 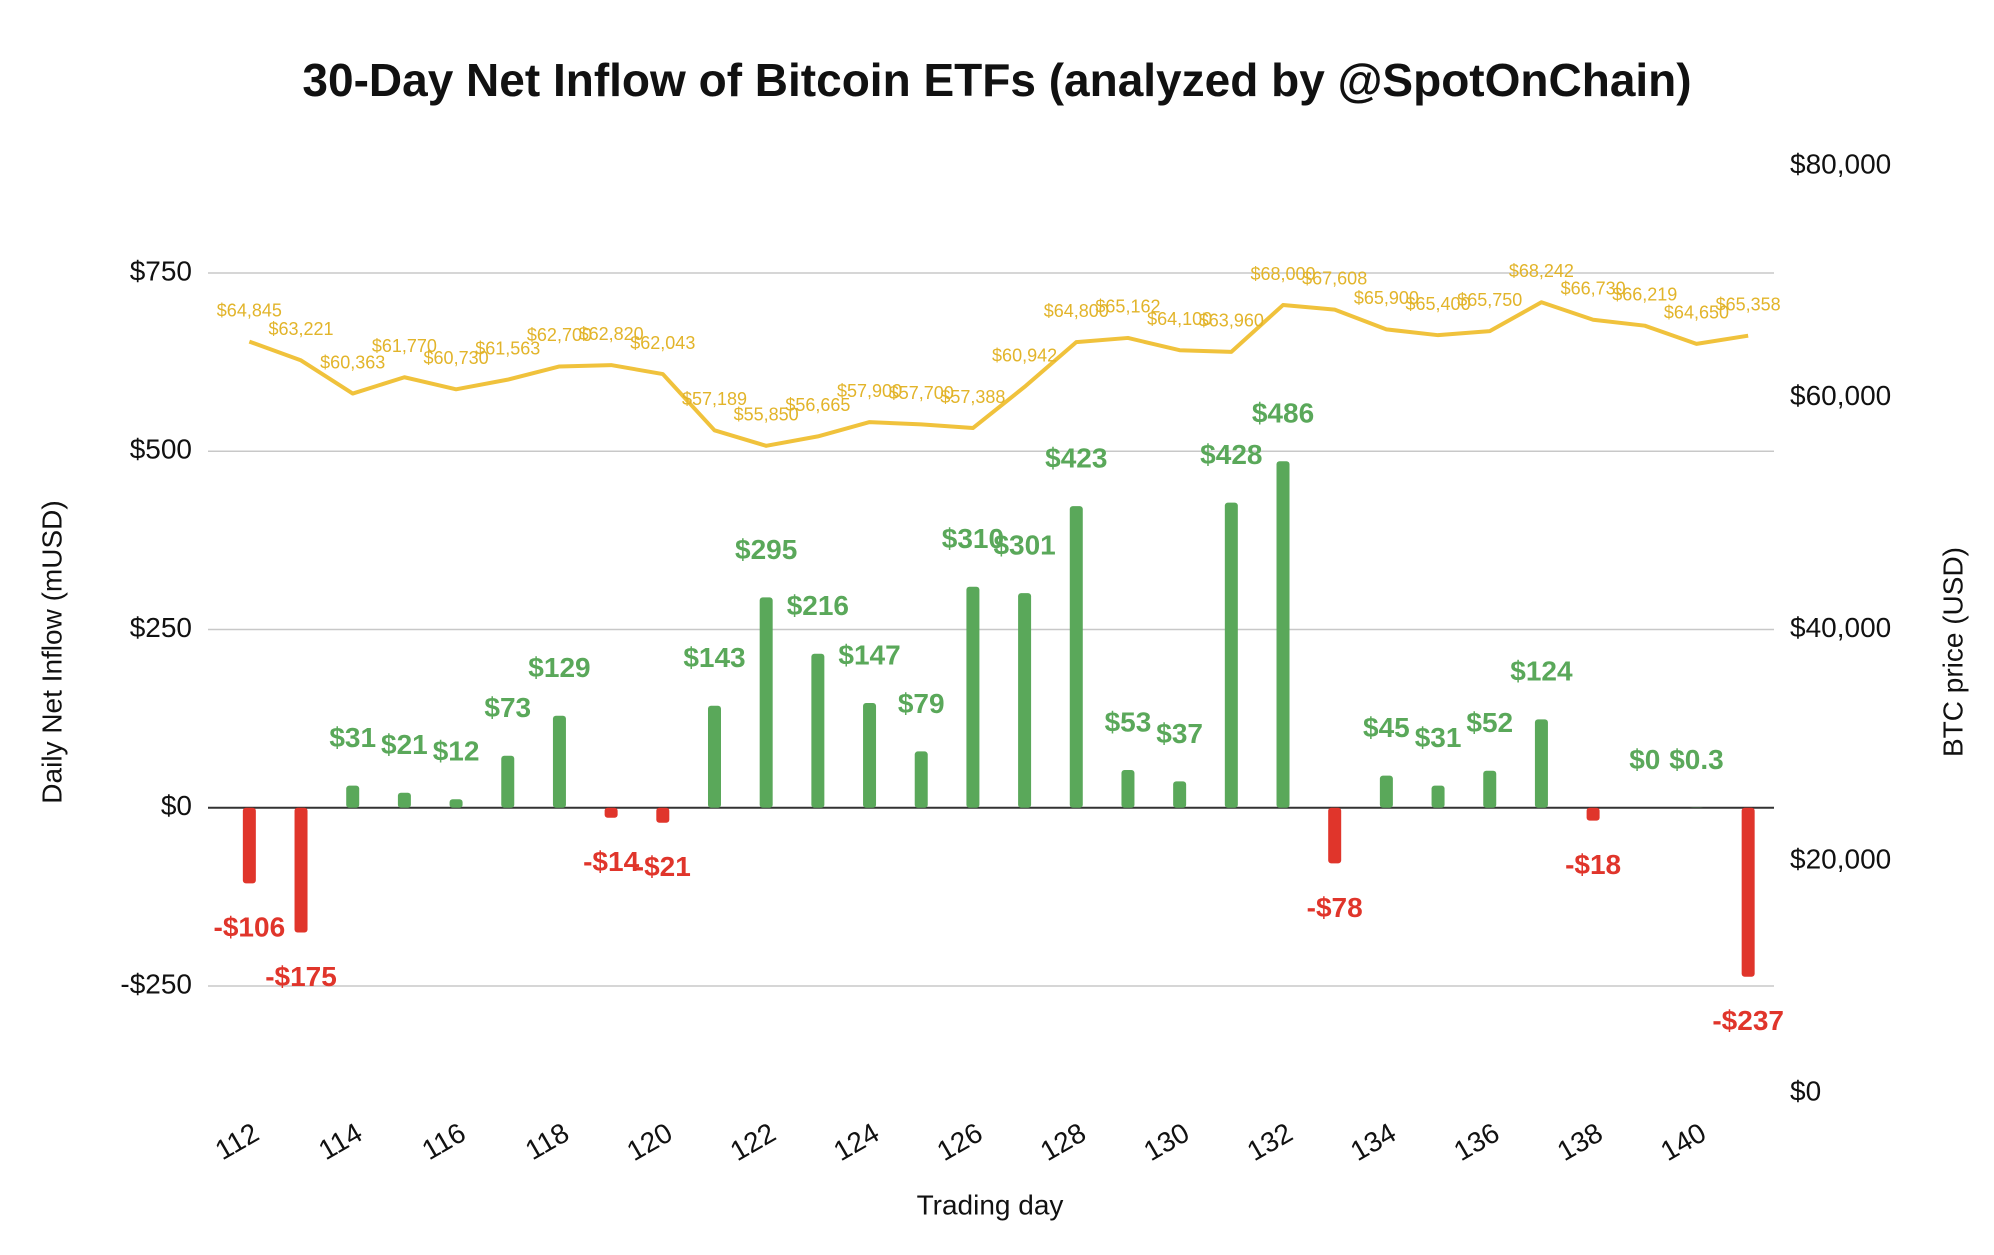 I want to click on bar-value-label: $12, so click(x=456, y=751).